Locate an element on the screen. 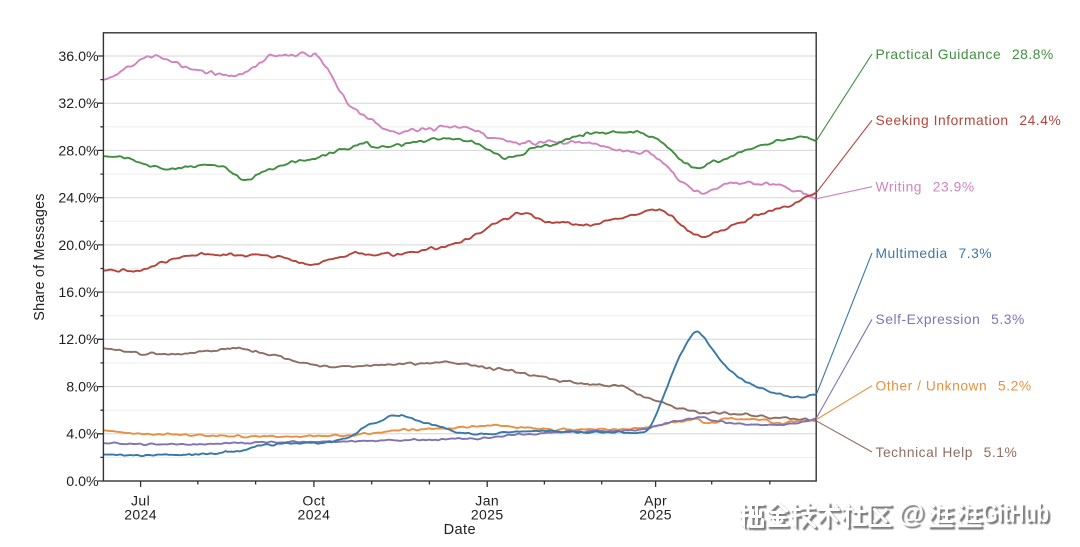 This screenshot has height=547, width=1080. svg-text: 16.0% is located at coordinates (78, 293).